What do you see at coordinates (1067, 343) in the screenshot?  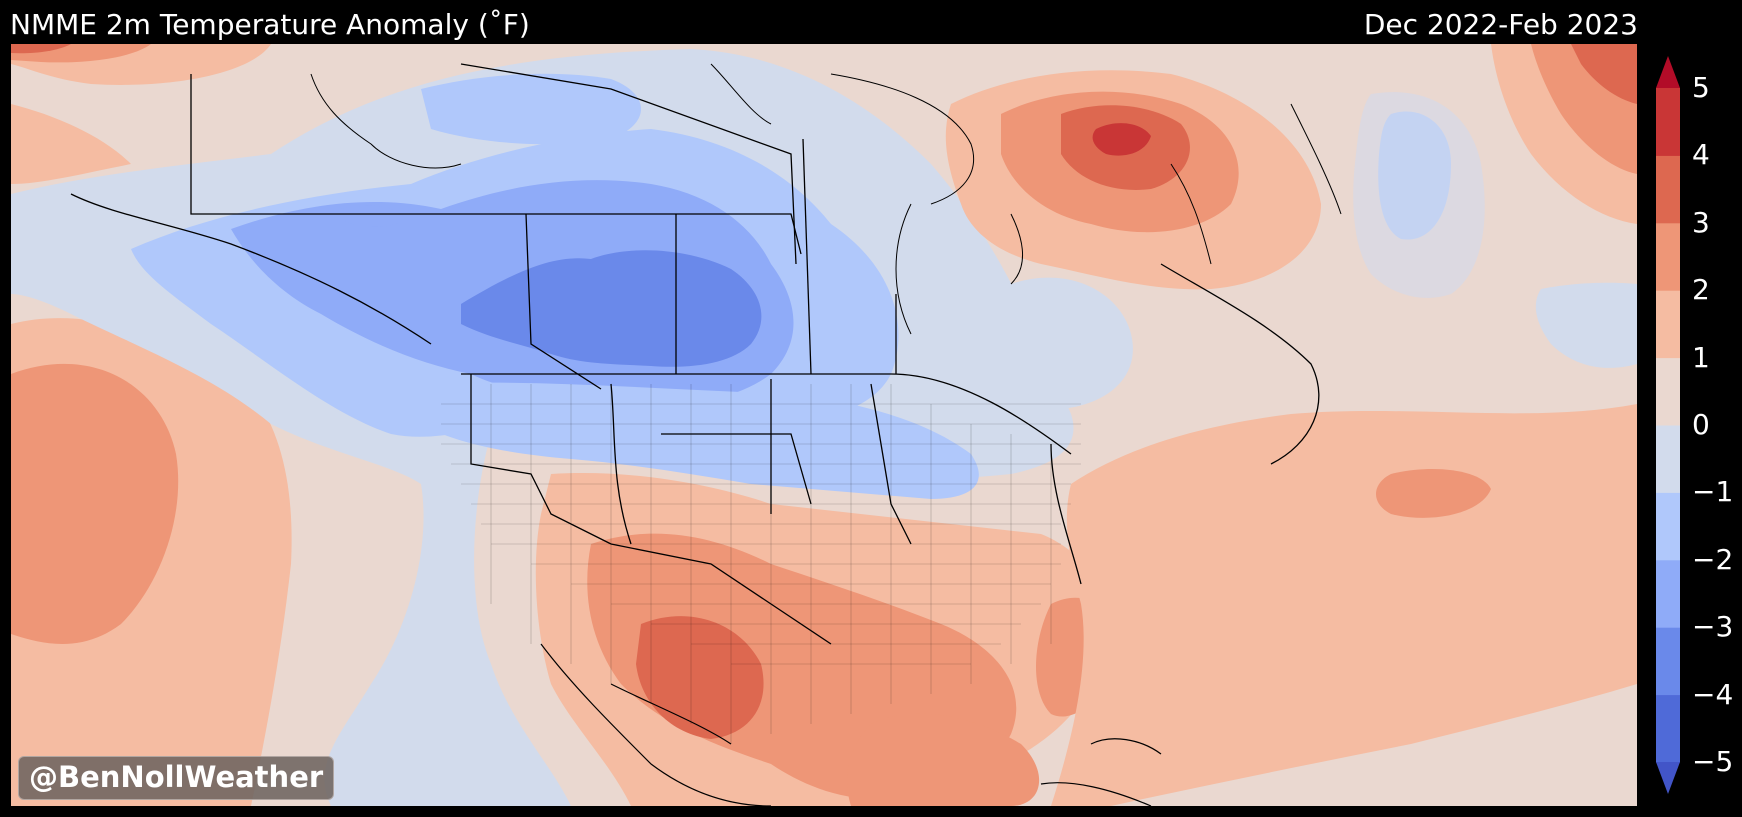 I see `hudson-bay-cool` at bounding box center [1067, 343].